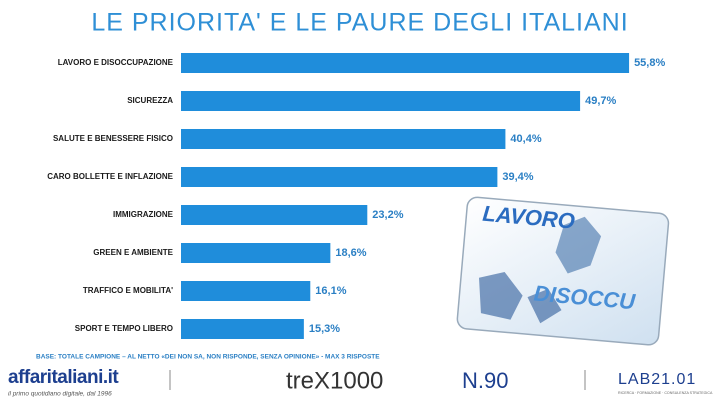 The height and width of the screenshot is (405, 720). What do you see at coordinates (525, 139) in the screenshot?
I see `value-label: 40,4%` at bounding box center [525, 139].